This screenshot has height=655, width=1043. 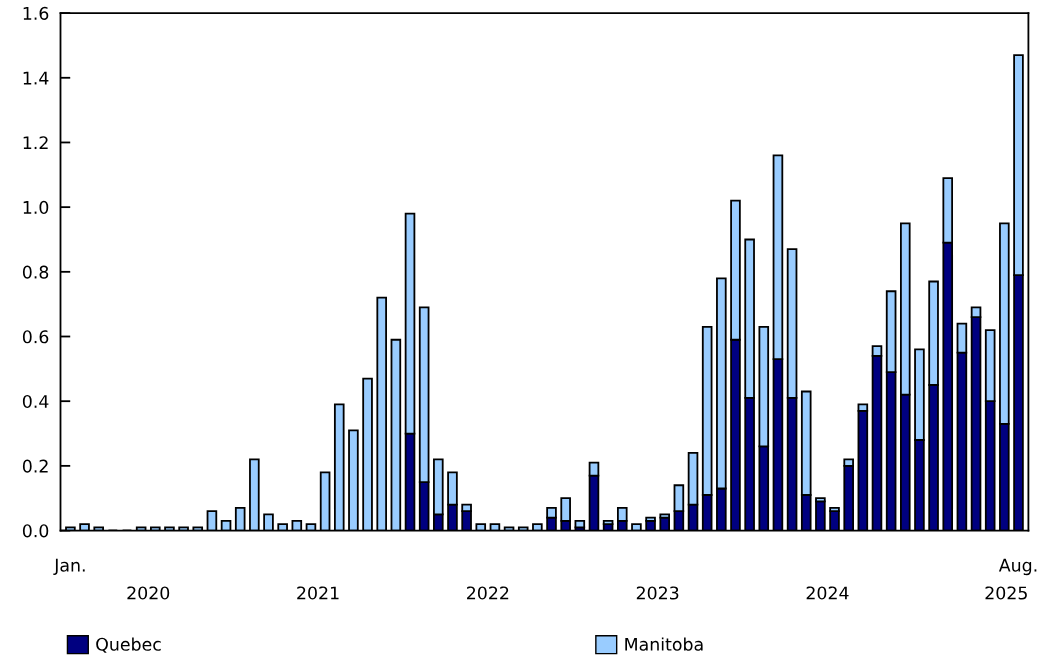 I want to click on text: 2025, so click(x=1006, y=593).